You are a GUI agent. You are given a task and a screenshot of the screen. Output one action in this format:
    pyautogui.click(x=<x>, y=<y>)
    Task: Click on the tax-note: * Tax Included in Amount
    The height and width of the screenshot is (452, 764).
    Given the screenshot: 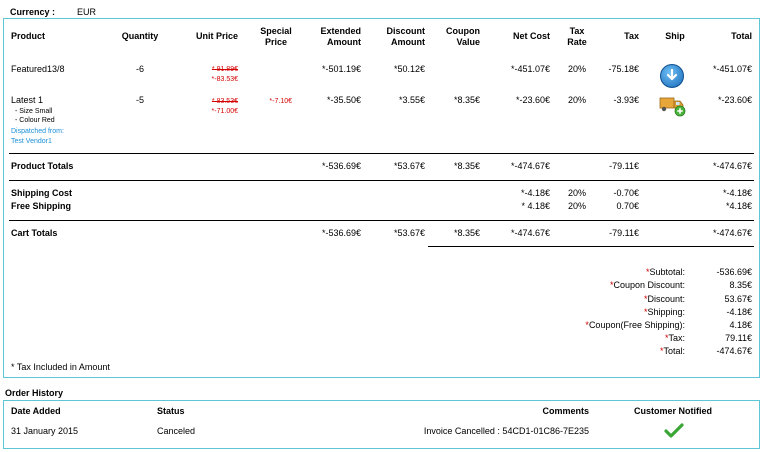 What is the action you would take?
    pyautogui.click(x=60, y=367)
    